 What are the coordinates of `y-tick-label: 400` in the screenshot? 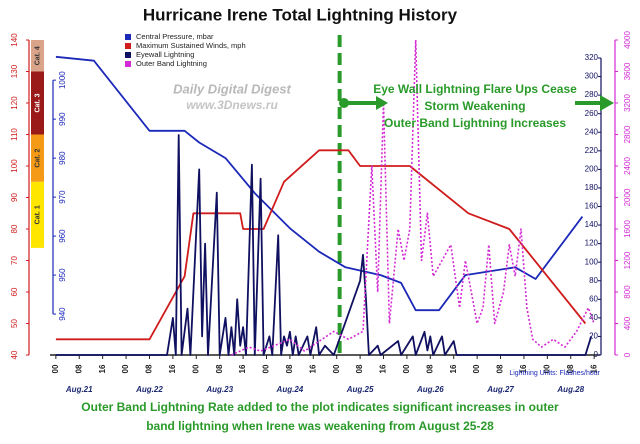 It's located at (627, 323).